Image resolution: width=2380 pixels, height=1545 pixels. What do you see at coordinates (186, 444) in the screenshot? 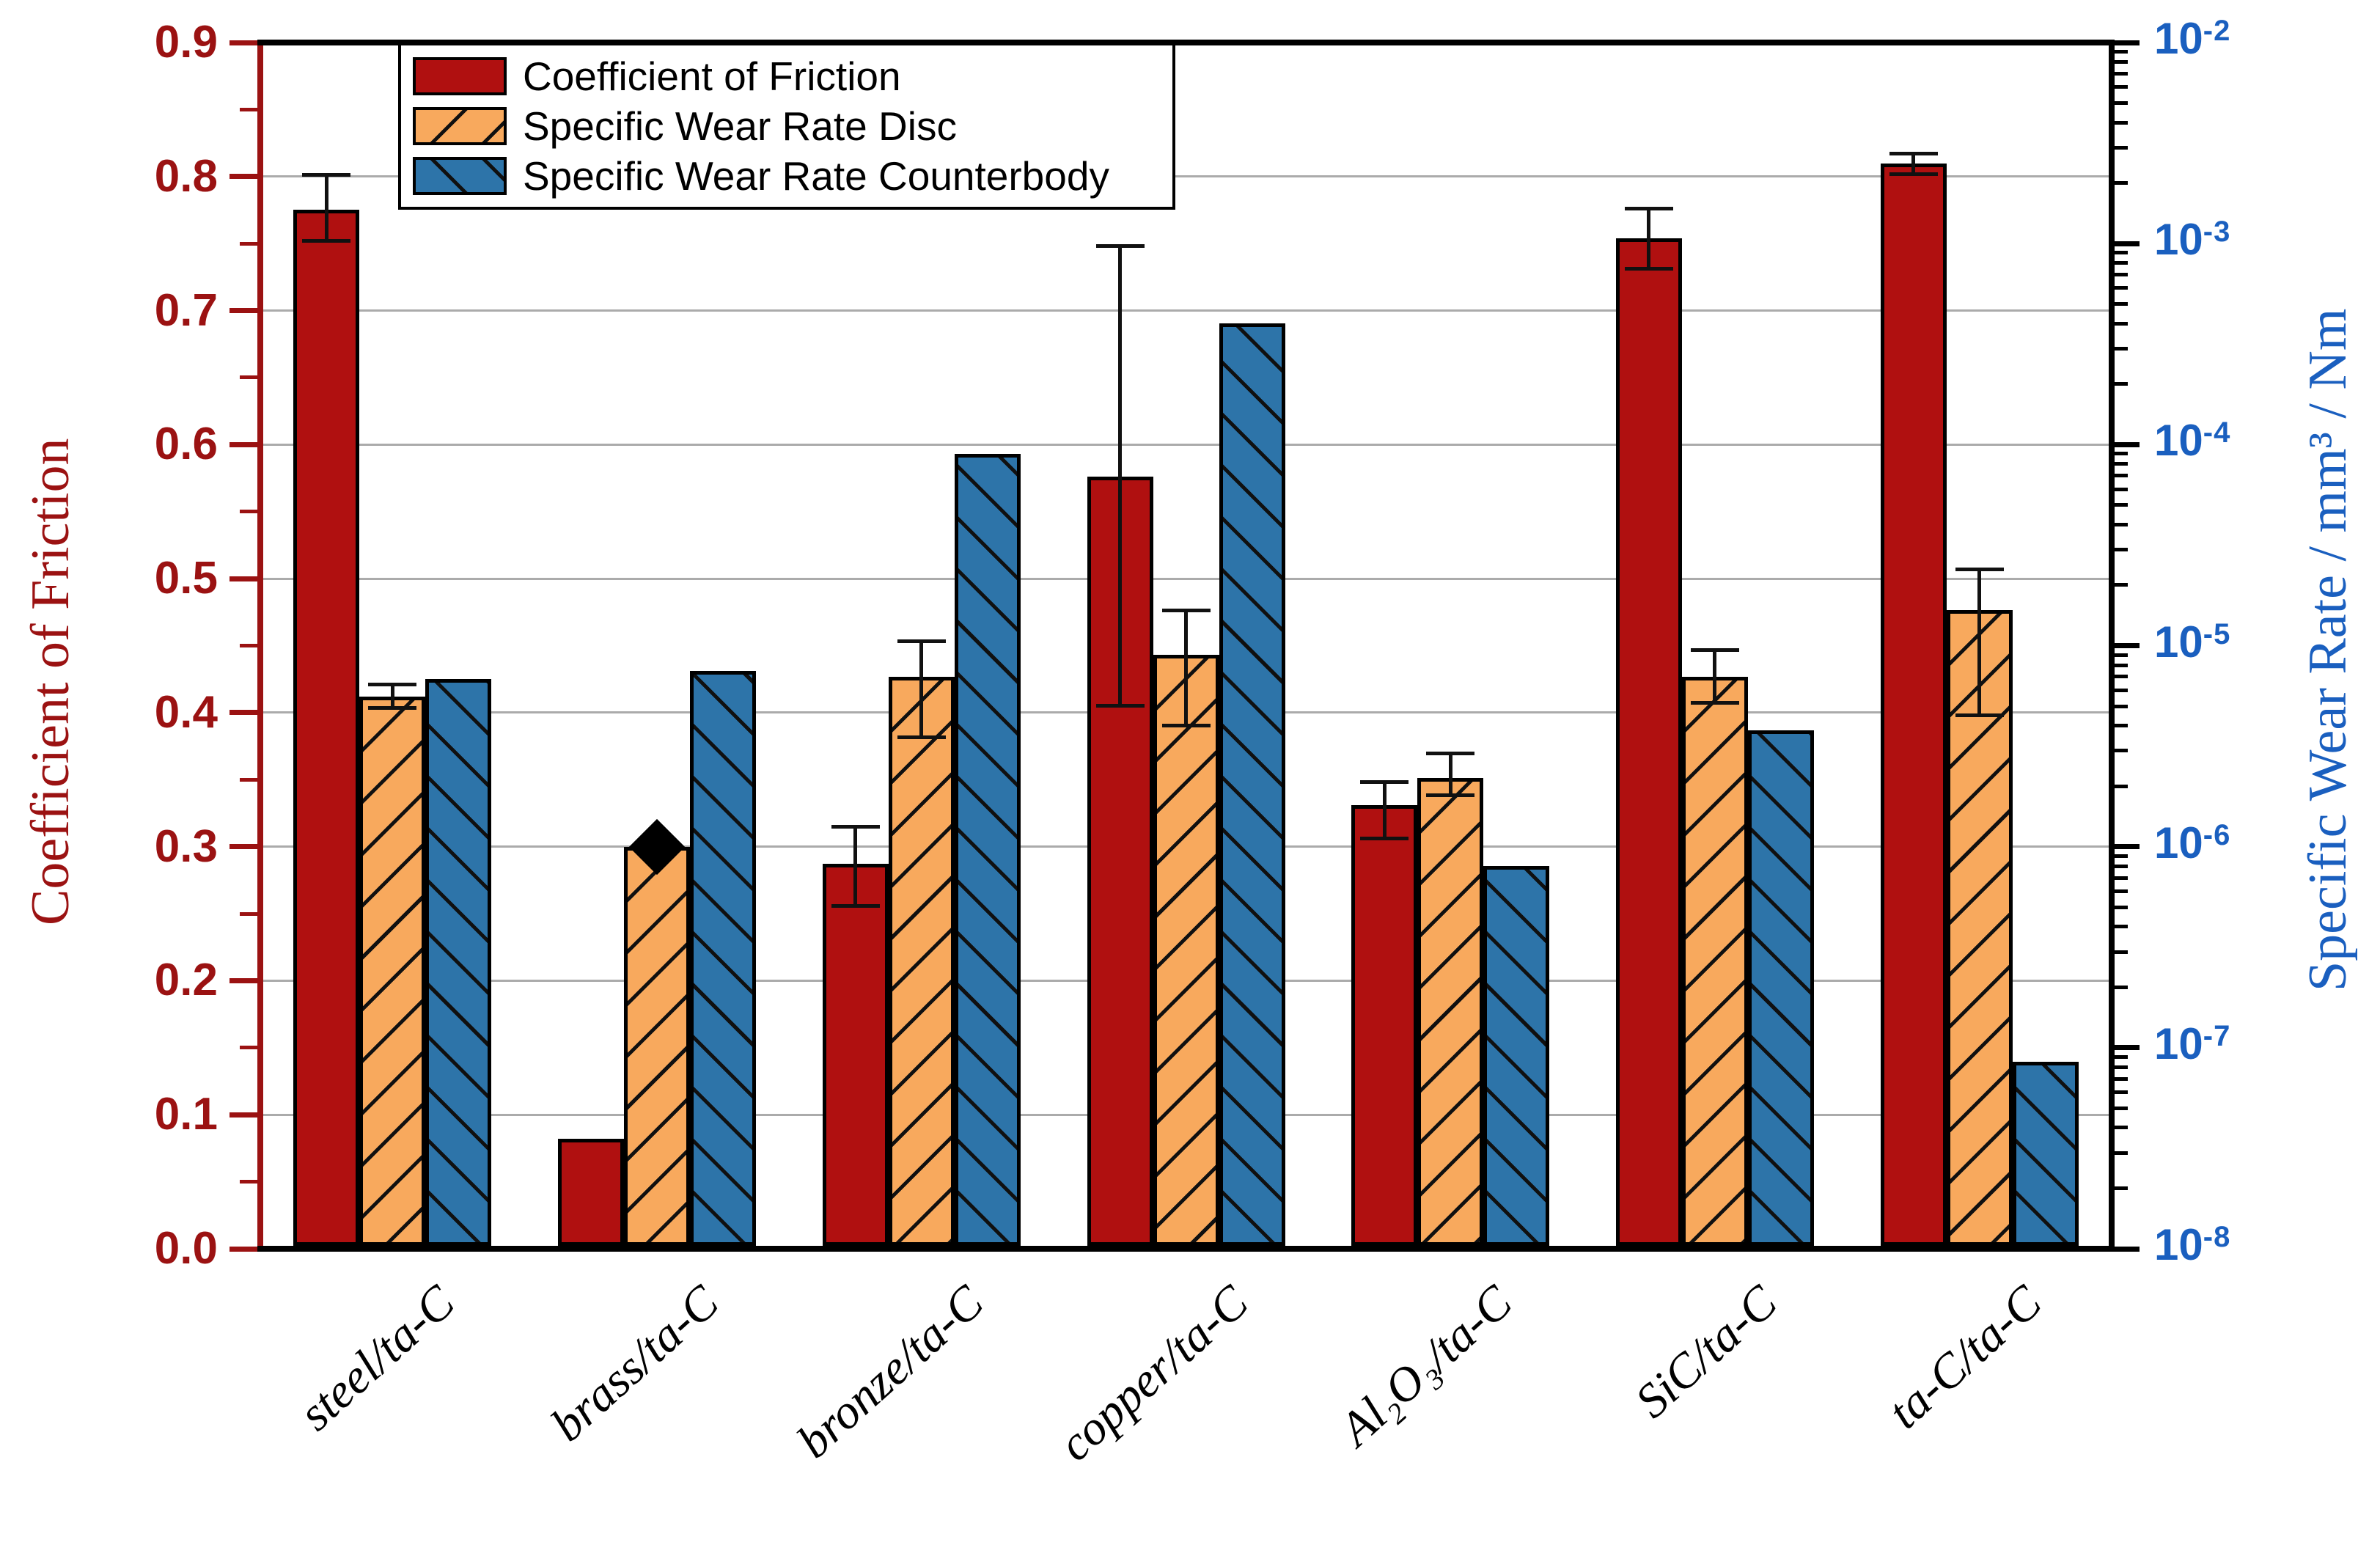
I see `left-axis-tick-label: 0.6` at bounding box center [186, 444].